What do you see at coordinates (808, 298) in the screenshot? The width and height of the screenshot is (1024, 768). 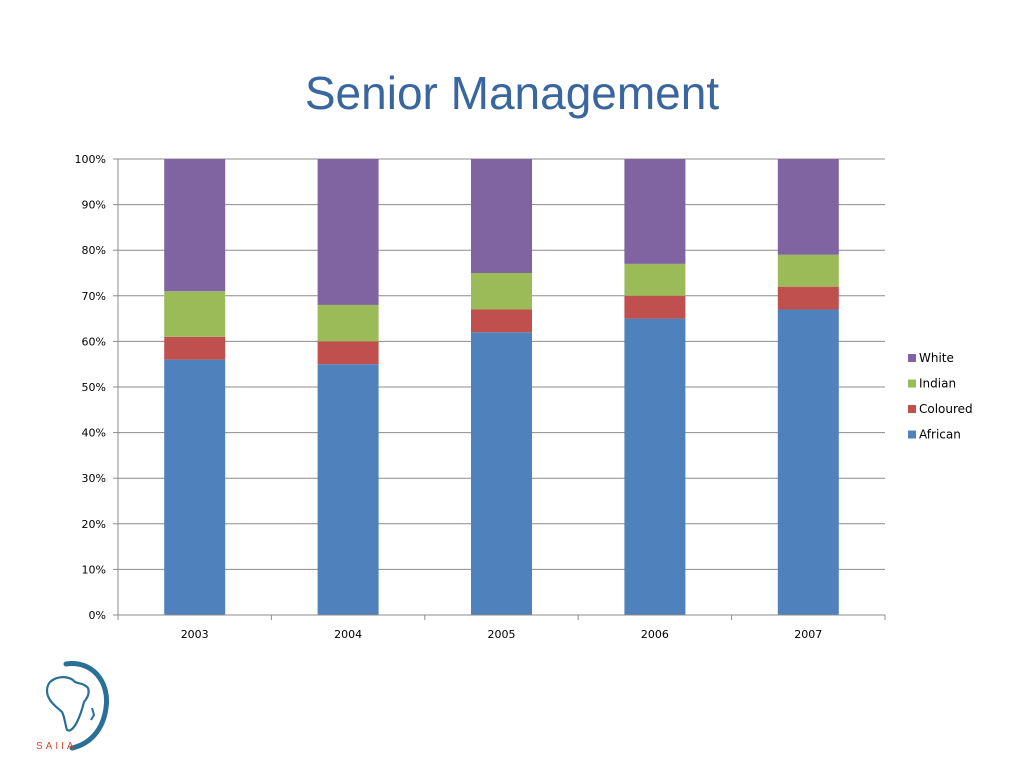 I see `bar-coloured-2007` at bounding box center [808, 298].